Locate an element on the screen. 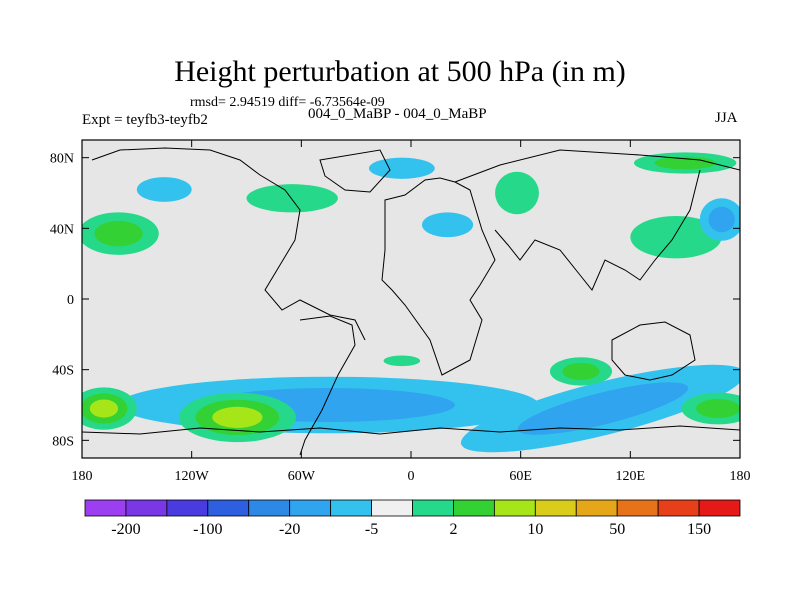 The width and height of the screenshot is (800, 600). coastline-greenland is located at coordinates (355, 171).